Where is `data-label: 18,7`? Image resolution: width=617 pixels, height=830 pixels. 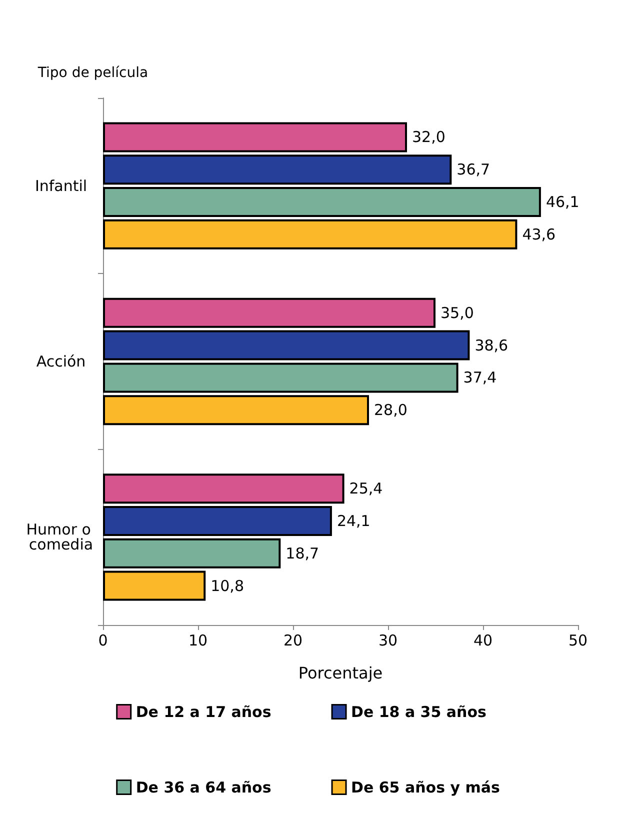 data-label: 18,7 is located at coordinates (303, 553).